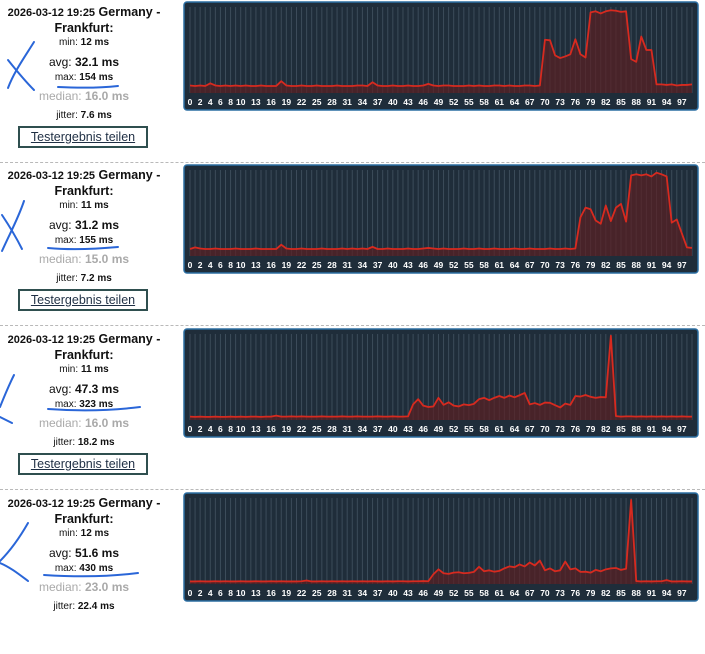 This screenshot has width=705, height=654. What do you see at coordinates (97, 389) in the screenshot?
I see `avg-value: 47.3 ms` at bounding box center [97, 389].